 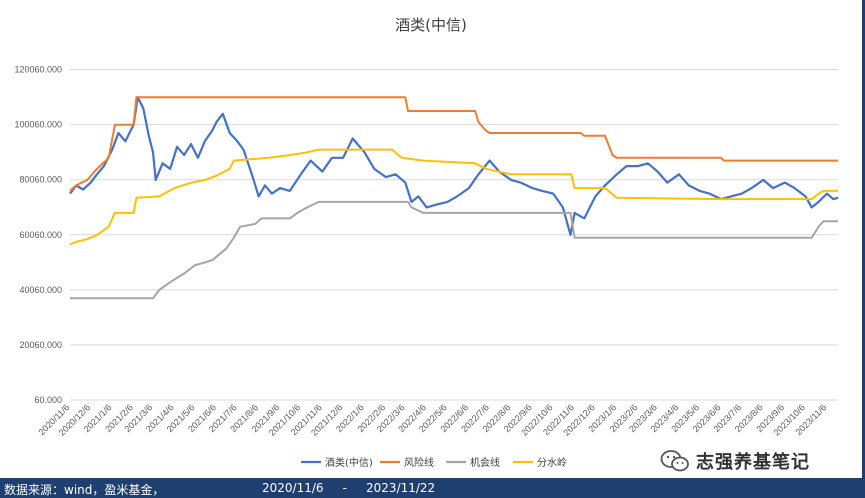 What do you see at coordinates (431, 25) in the screenshot?
I see `chart-title: 酒类(中信)` at bounding box center [431, 25].